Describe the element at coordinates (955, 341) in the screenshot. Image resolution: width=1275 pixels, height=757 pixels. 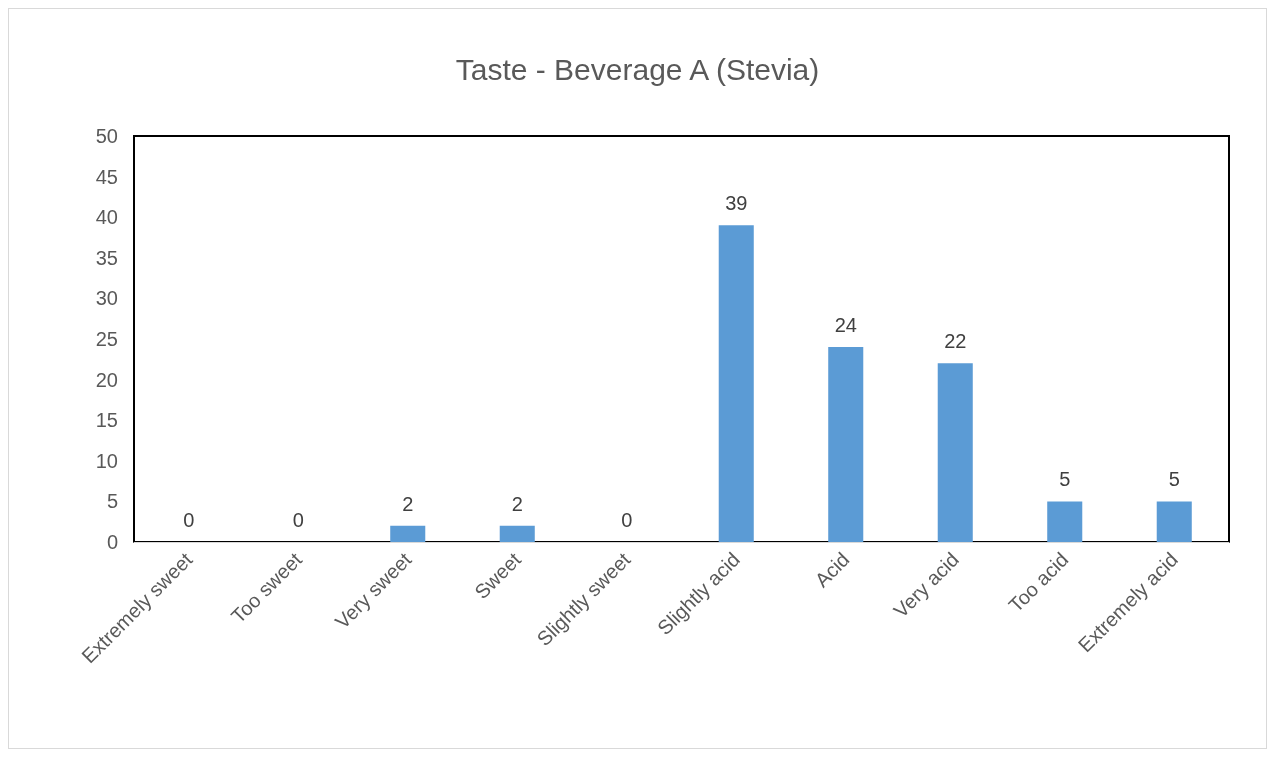
I see `data-label: 22` at that location.